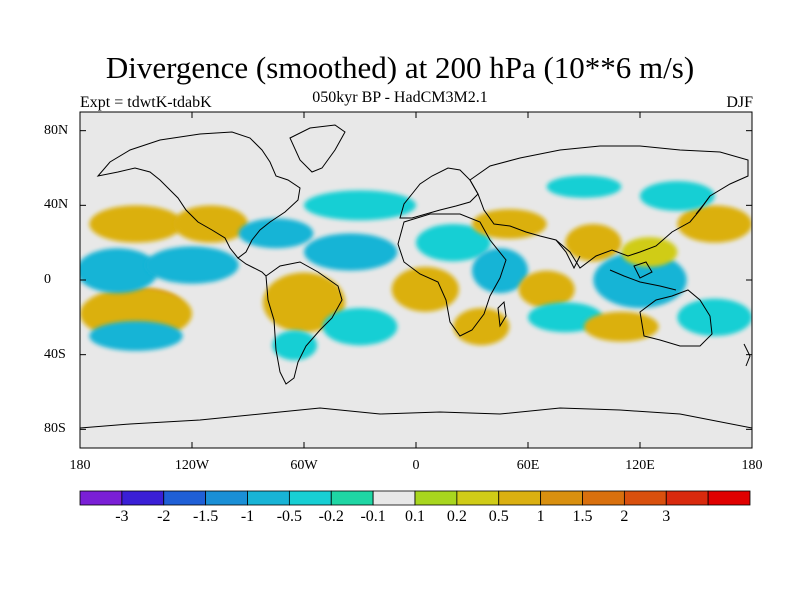  I want to click on colorbar-label: -0.5, so click(289, 516).